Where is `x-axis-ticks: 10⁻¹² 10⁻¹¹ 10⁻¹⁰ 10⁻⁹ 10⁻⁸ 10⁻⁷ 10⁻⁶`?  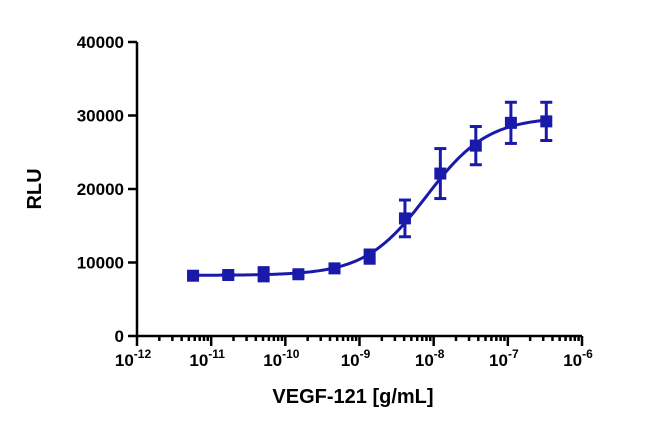
x-axis-ticks: 10⁻¹² 10⁻¹¹ 10⁻¹⁰ 10⁻⁹ 10⁻⁸ 10⁻⁷ 10⁻⁶ is located at coordinates (354, 353).